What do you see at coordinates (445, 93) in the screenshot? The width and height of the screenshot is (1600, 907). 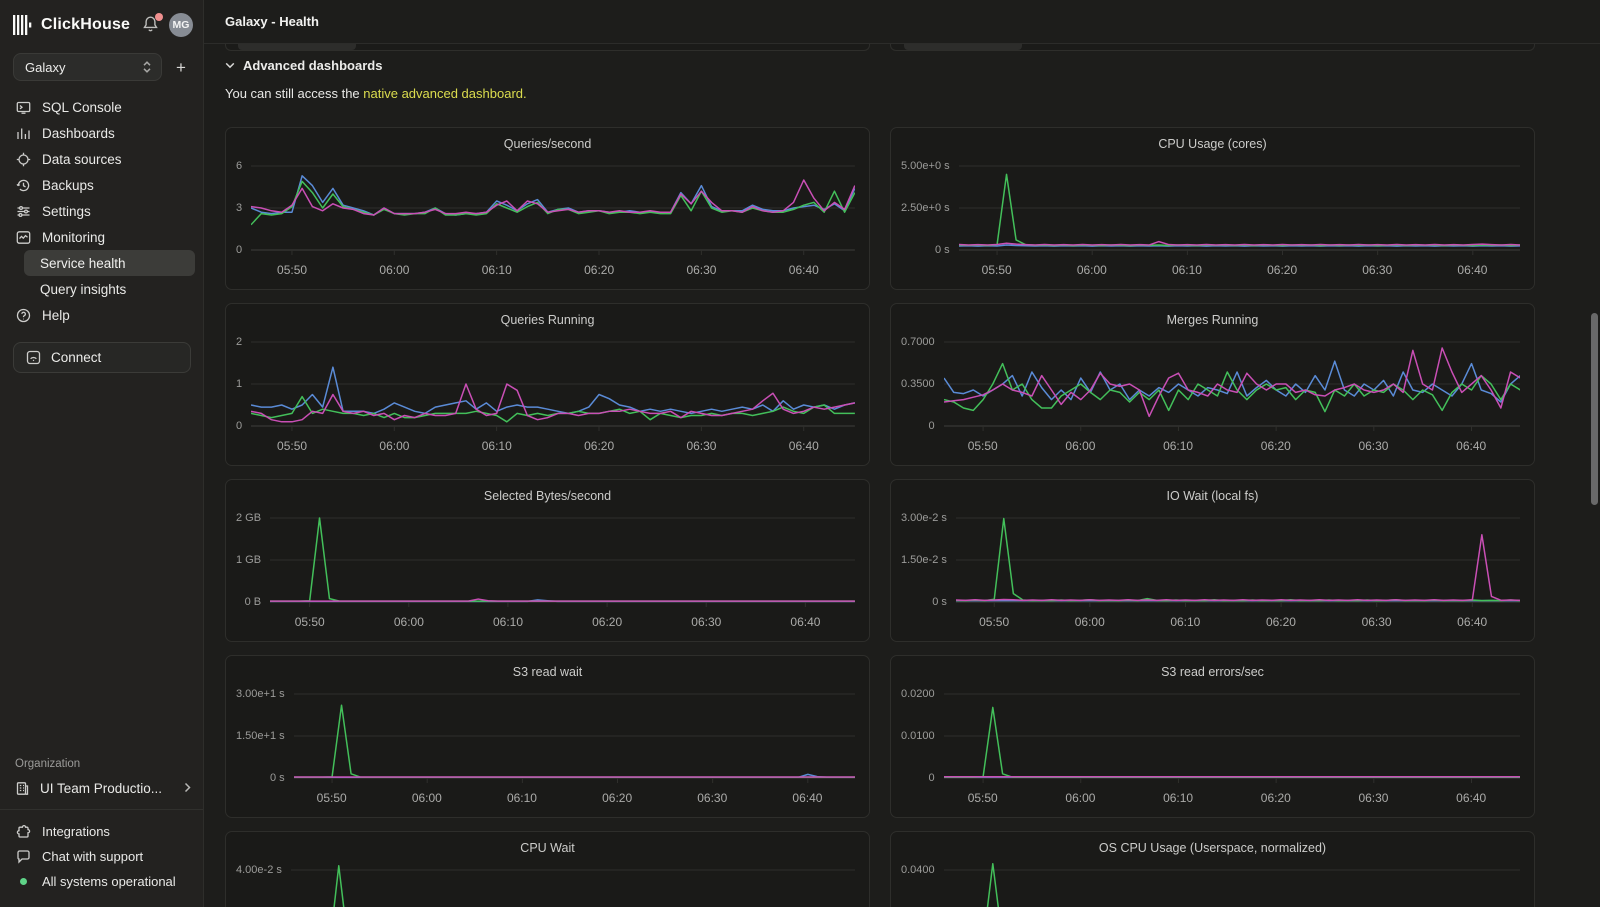 I see `native-advanced-dashboard-link: native advanced dashboard.` at bounding box center [445, 93].